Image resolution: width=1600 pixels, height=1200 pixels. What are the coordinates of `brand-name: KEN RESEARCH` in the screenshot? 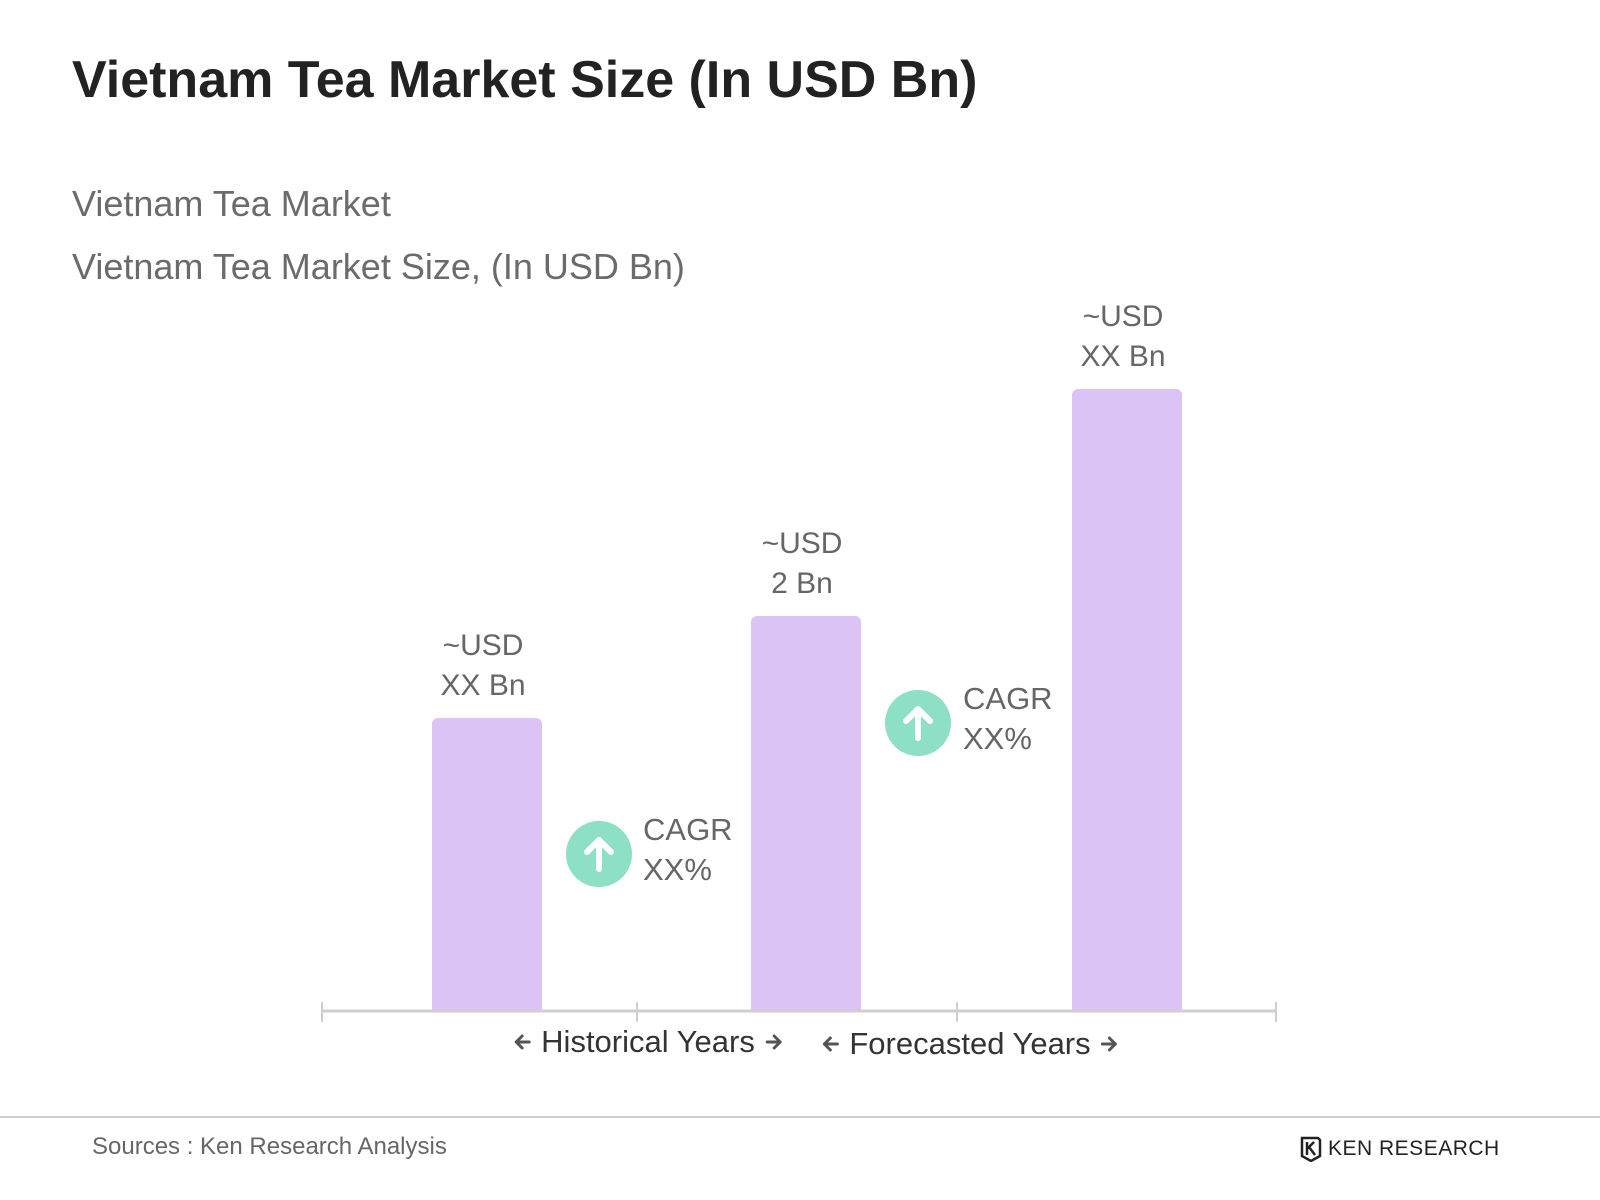 It's located at (1414, 1148).